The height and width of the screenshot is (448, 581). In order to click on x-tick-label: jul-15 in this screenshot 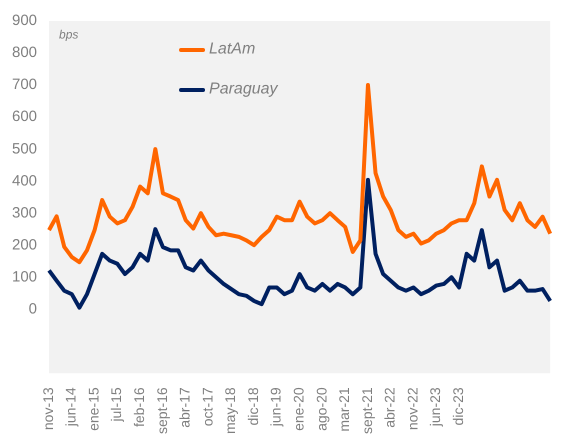, I will do `click(116, 405)`.